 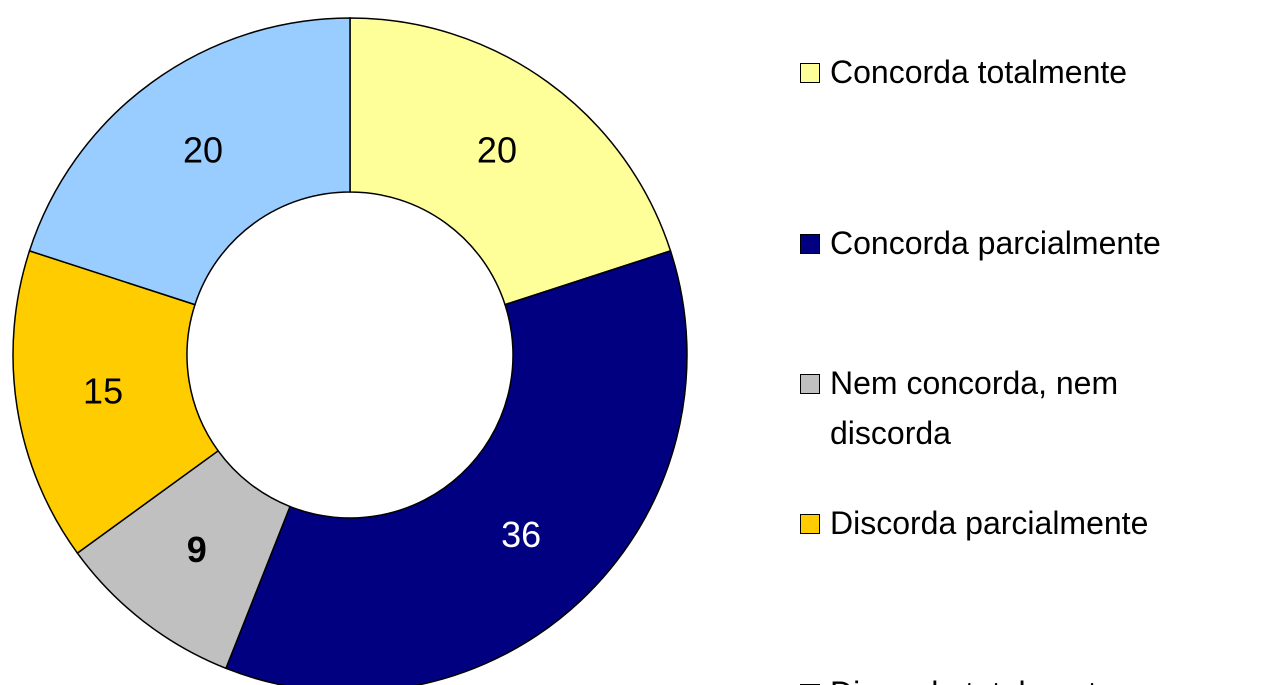 What do you see at coordinates (979, 72) in the screenshot?
I see `legend-label: Concorda totalmente` at bounding box center [979, 72].